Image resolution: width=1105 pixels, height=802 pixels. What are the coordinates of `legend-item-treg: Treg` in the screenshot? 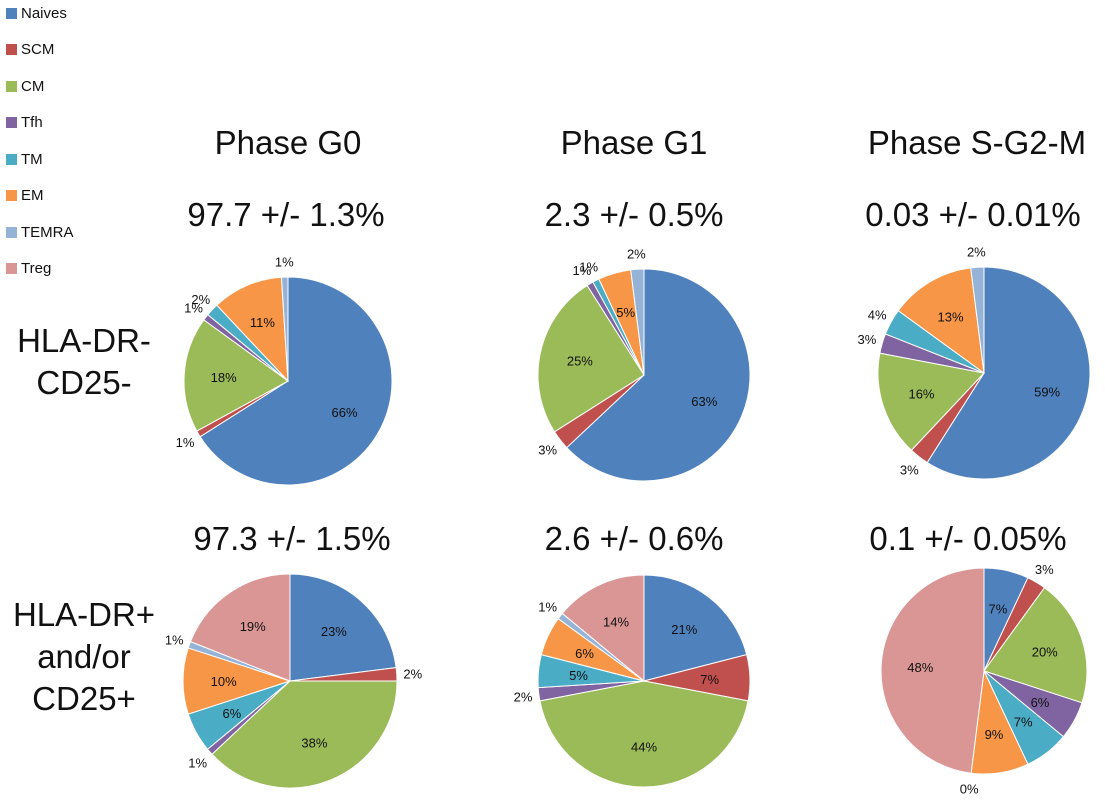 It's located at (28, 269).